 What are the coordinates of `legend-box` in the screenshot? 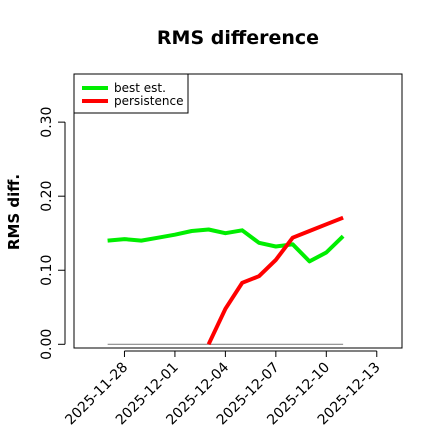 It's located at (131, 93).